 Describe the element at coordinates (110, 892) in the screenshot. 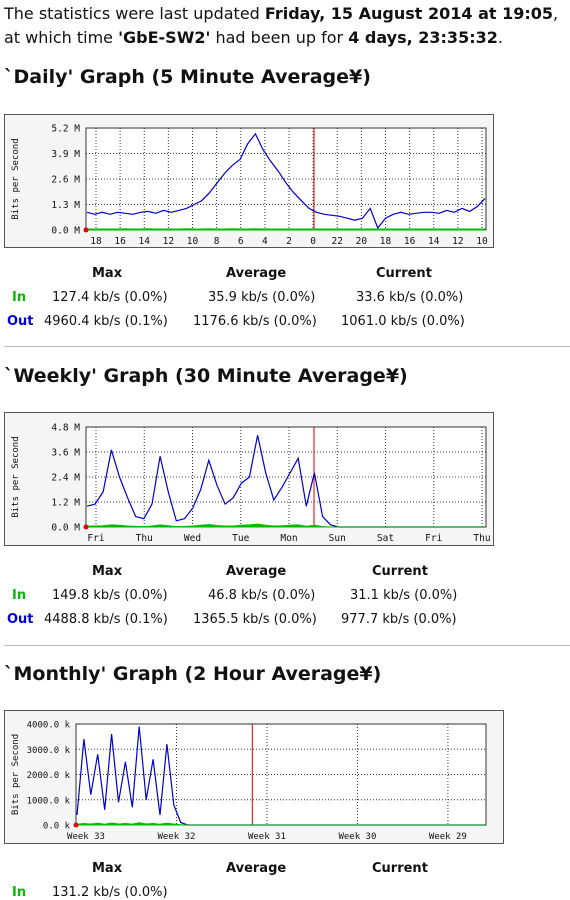

I see `monthly-in-max: 131.2 kb/s (0.0%)` at that location.